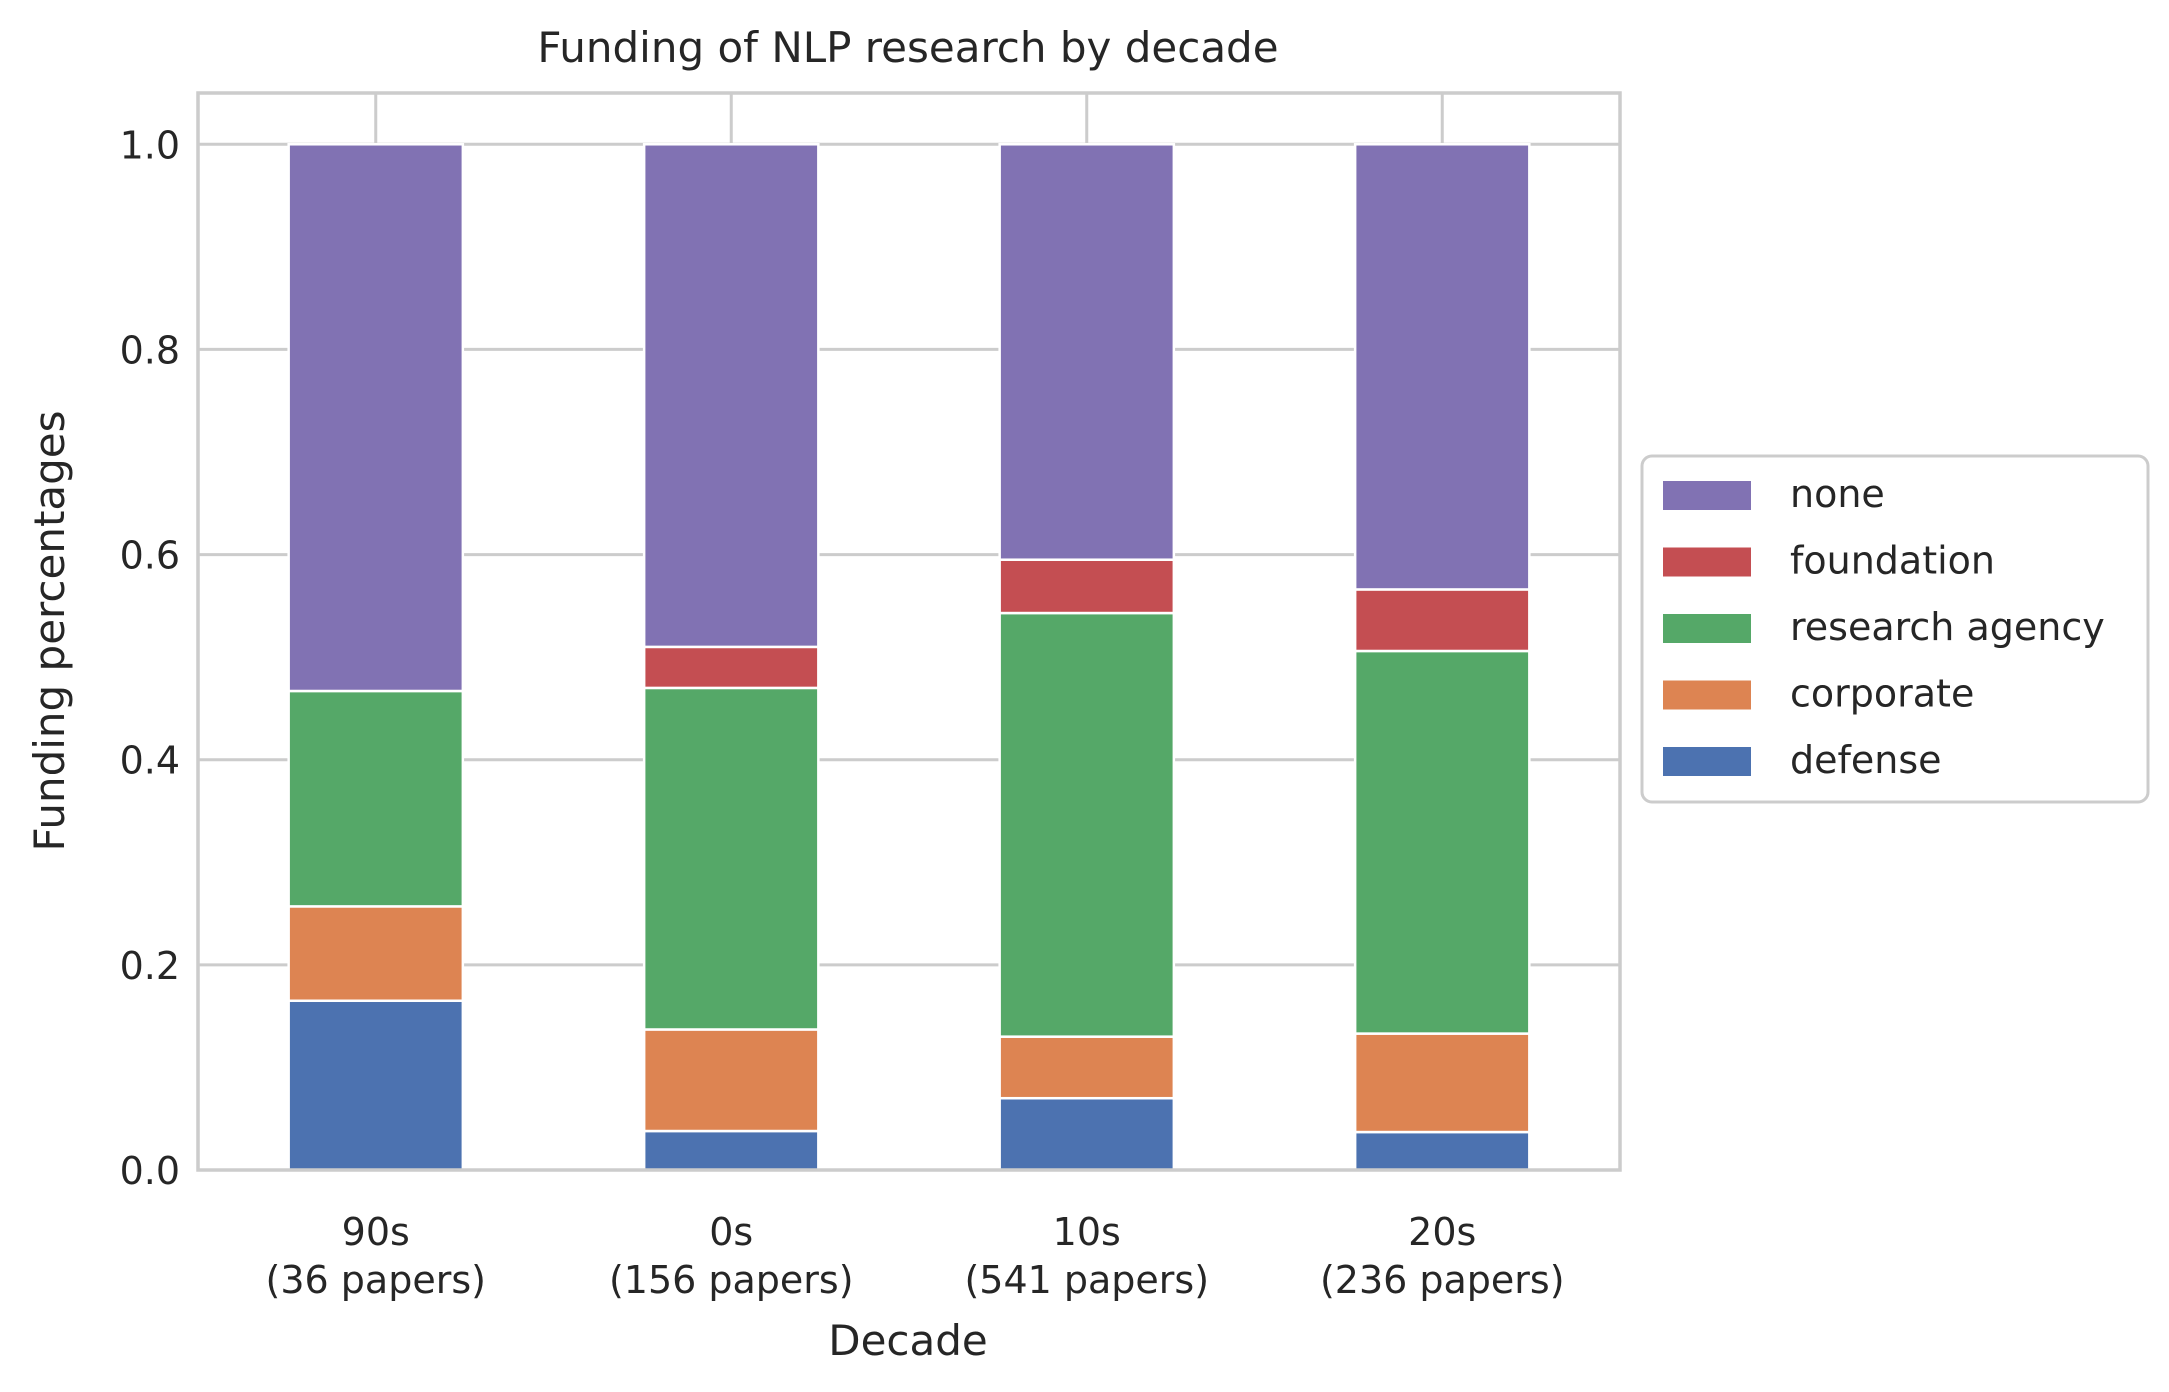 The width and height of the screenshot is (2169, 1392). I want to click on y-tick-label: 0.2, so click(150, 966).